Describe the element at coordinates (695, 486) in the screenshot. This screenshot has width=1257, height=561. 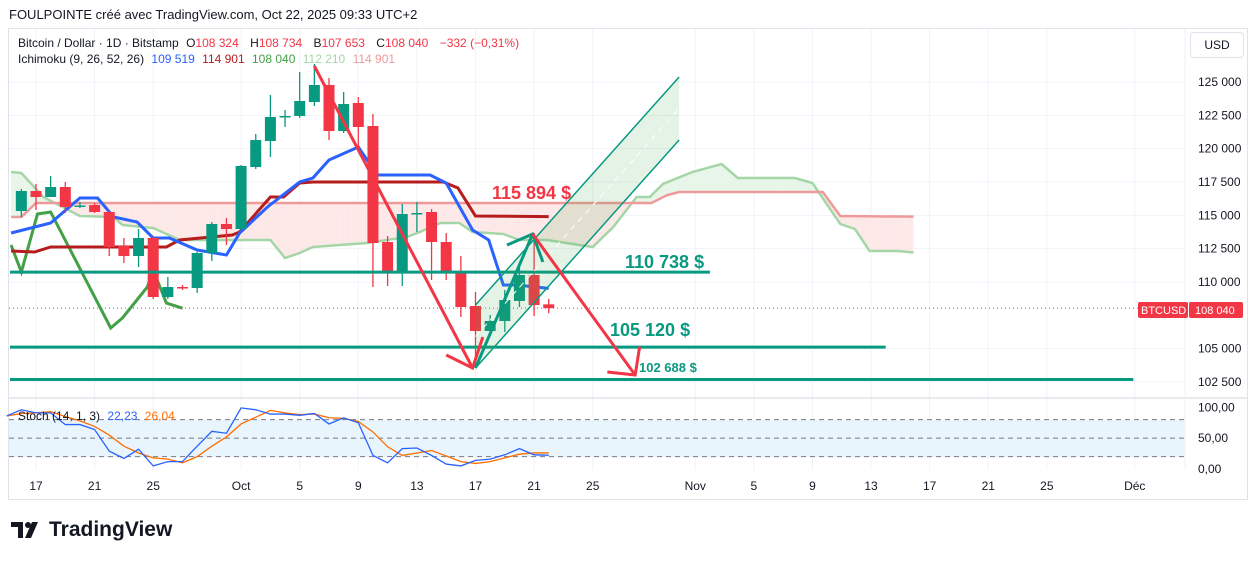
I see `date-tick-label: Nov` at that location.